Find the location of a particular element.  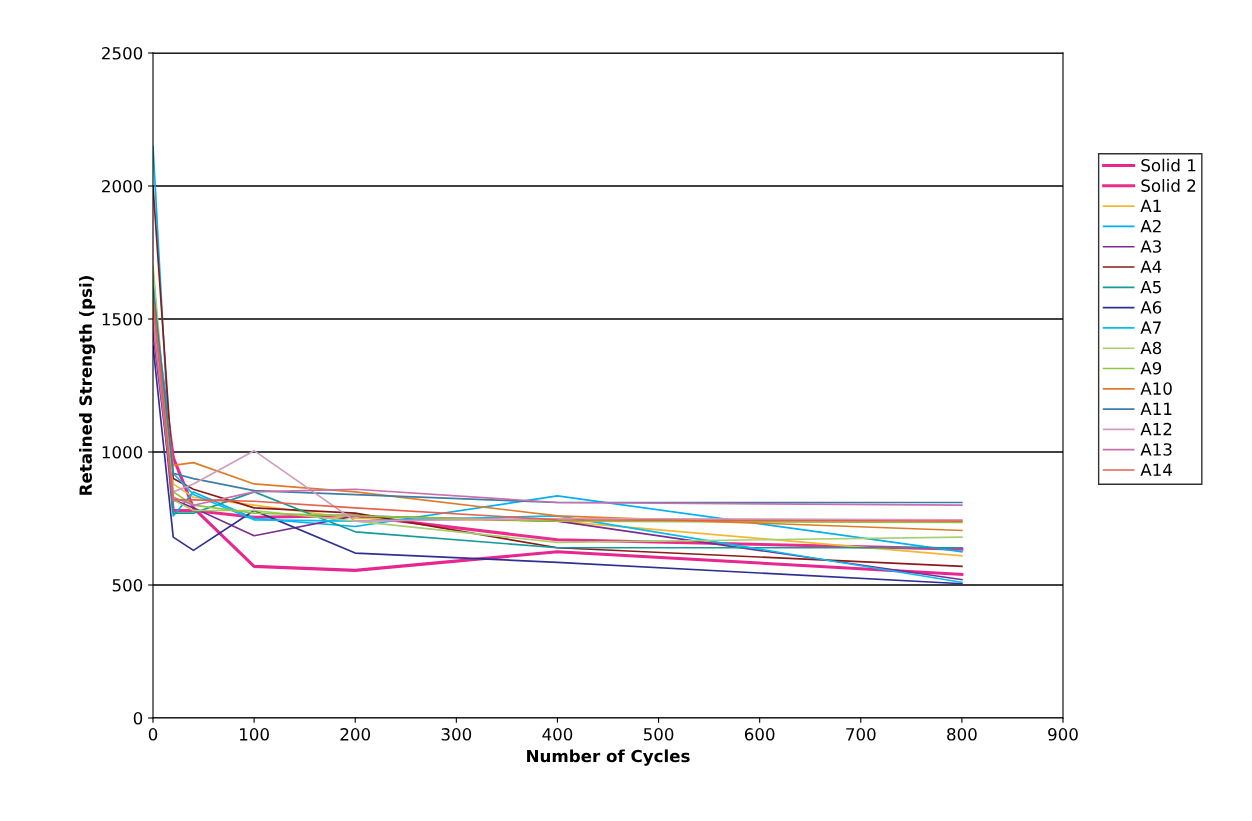

legend-label: A10 is located at coordinates (1156, 388).